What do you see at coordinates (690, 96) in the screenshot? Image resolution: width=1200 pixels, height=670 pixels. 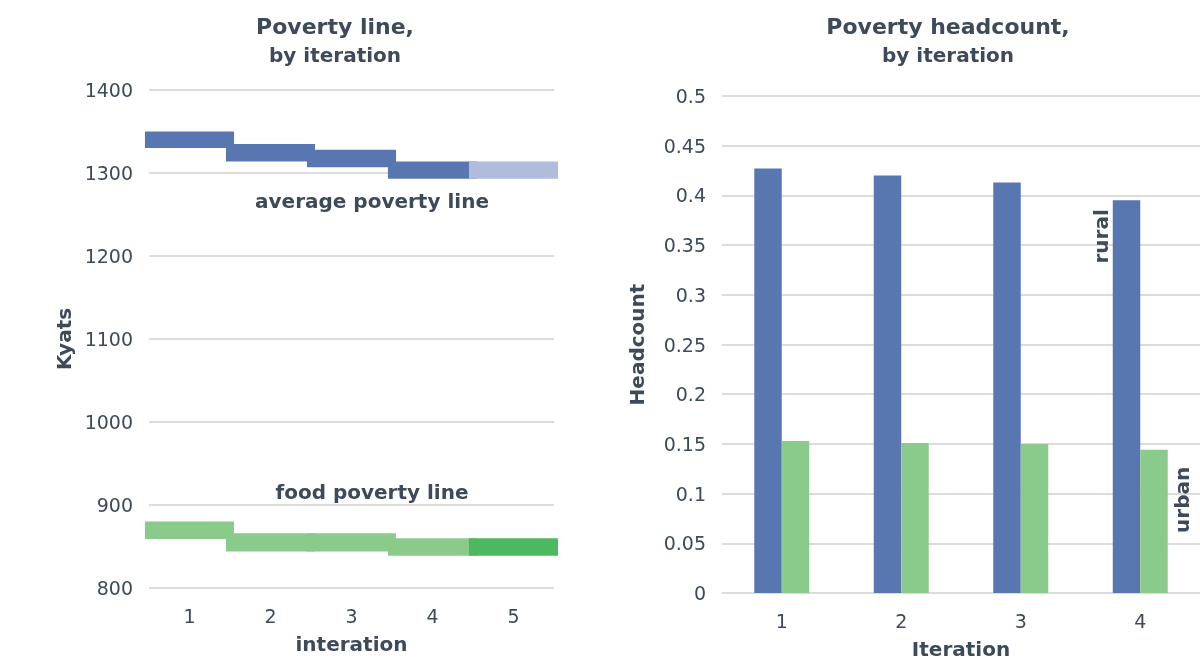 I see `y-tick-label: 0.5` at bounding box center [690, 96].